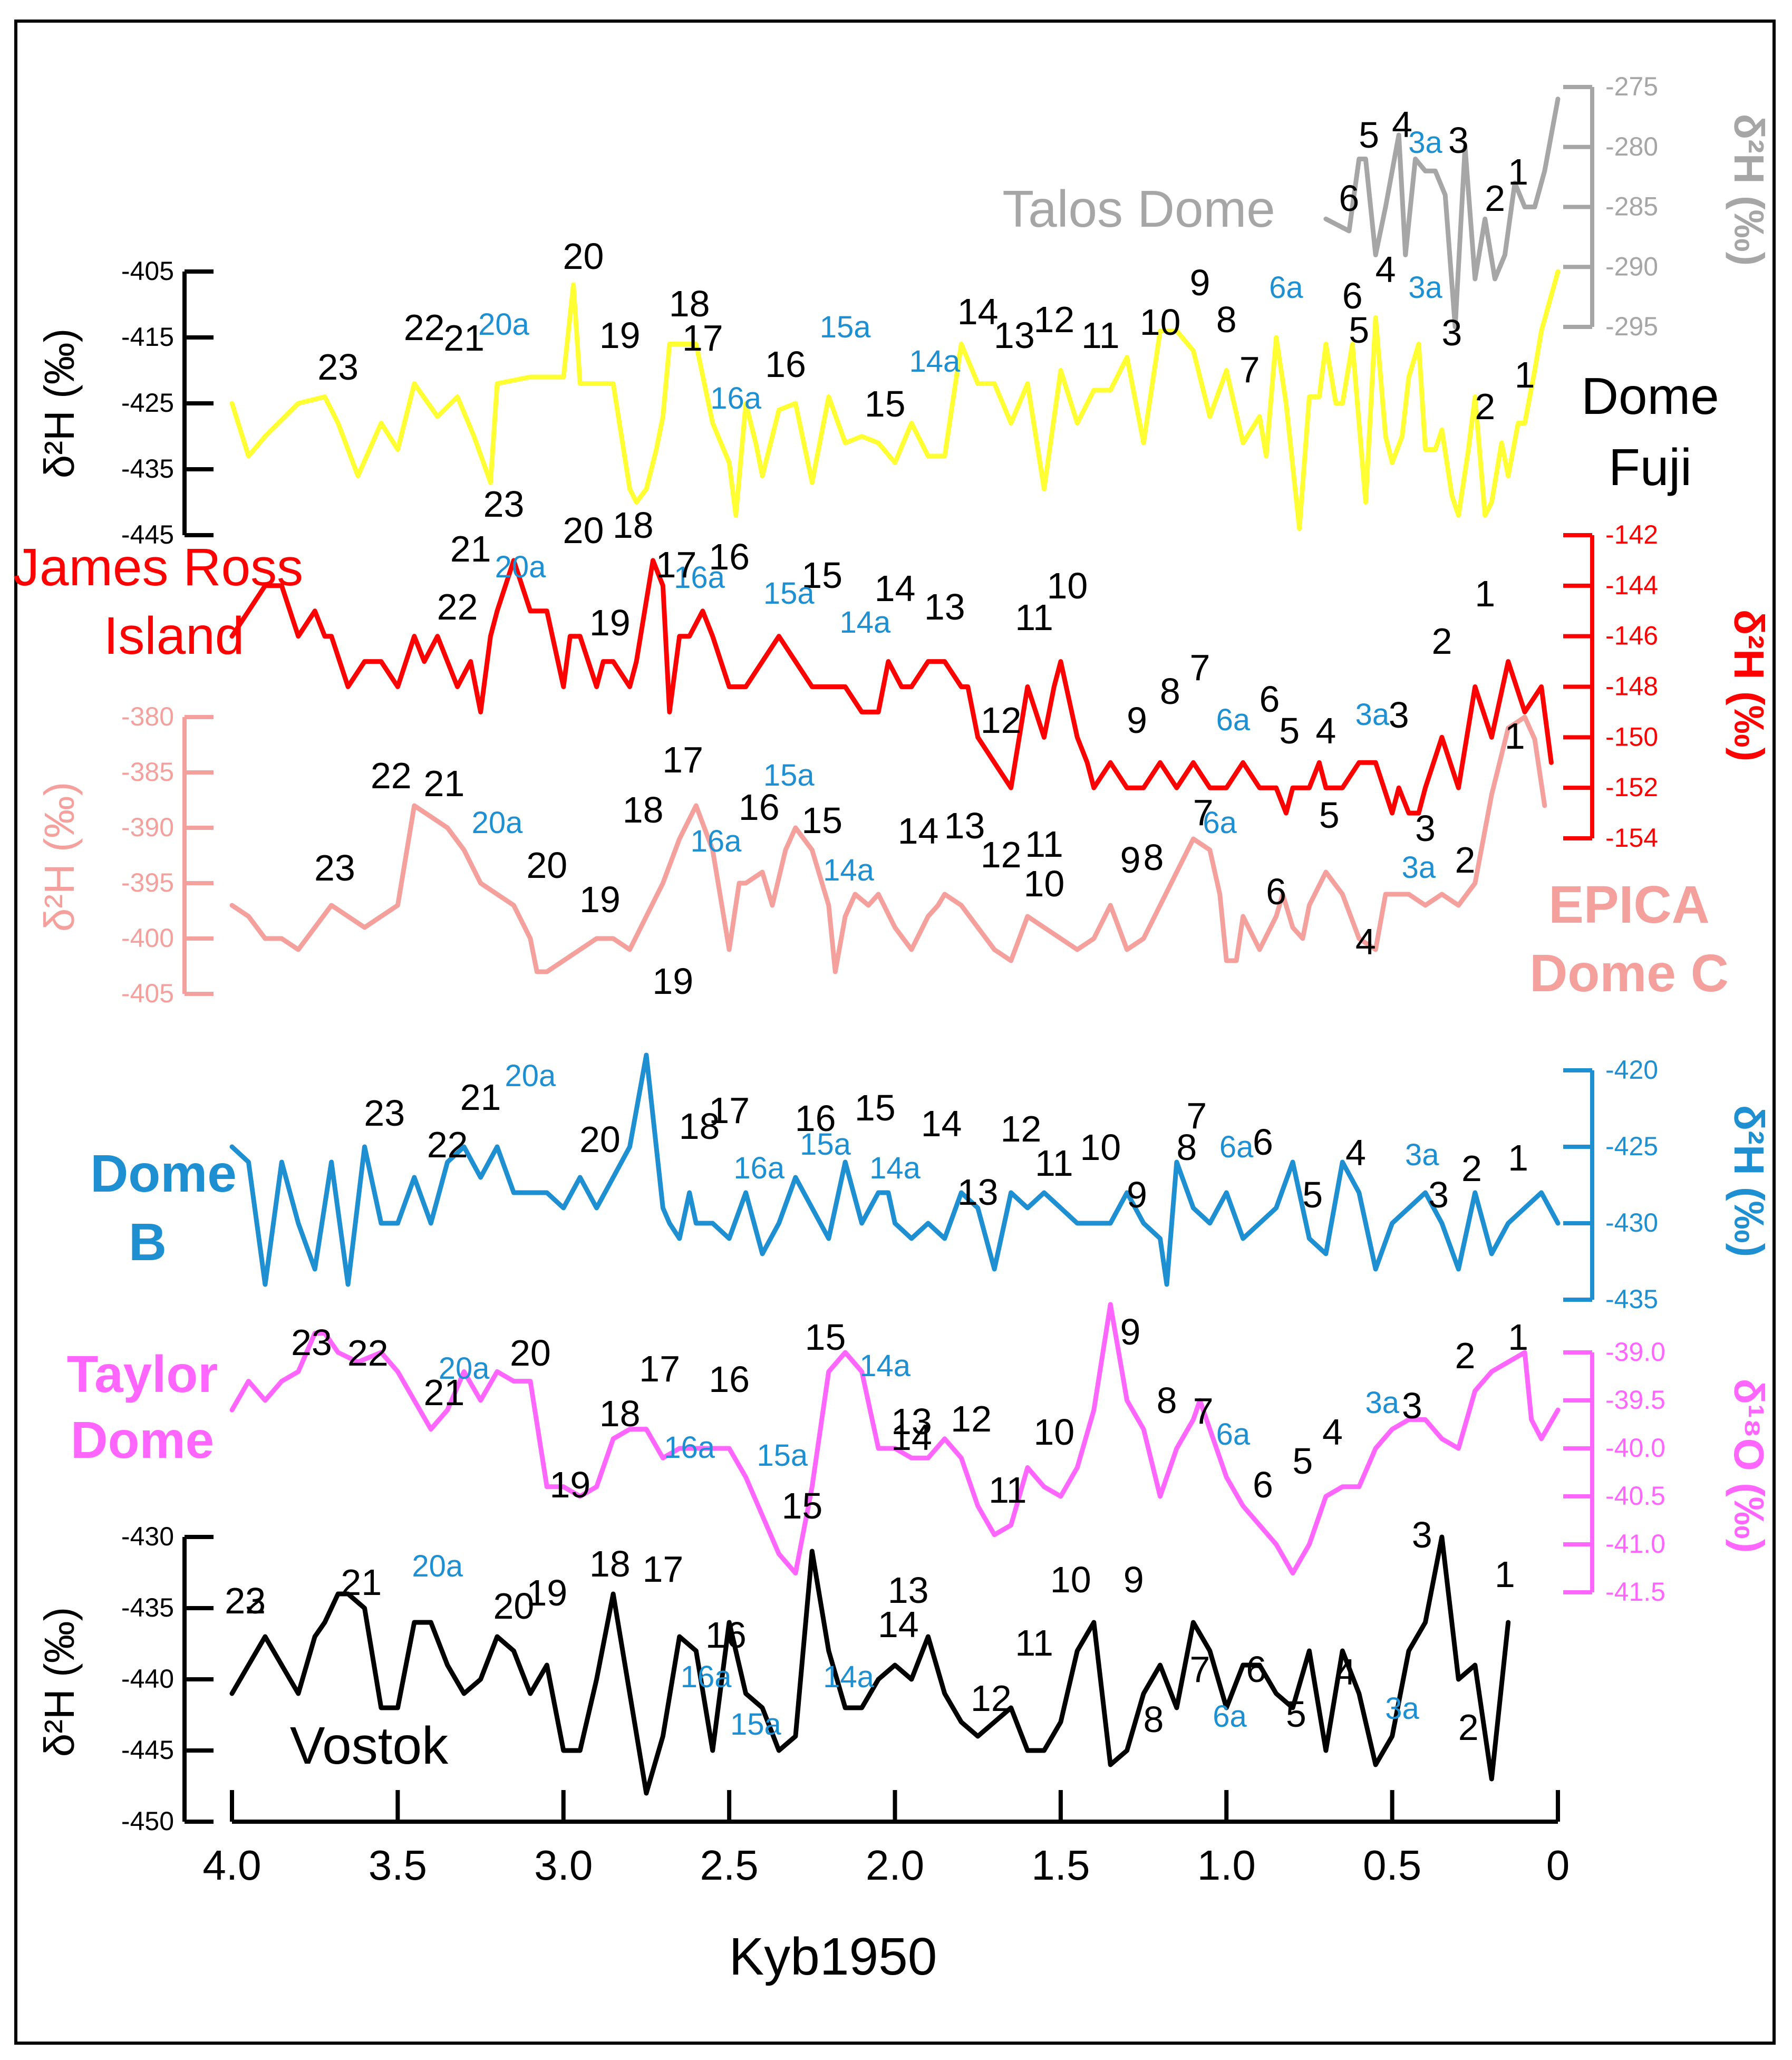 The width and height of the screenshot is (1792, 2060). Describe the element at coordinates (1631, 326) in the screenshot. I see `talos-dome-y-tick-label: -295` at that location.